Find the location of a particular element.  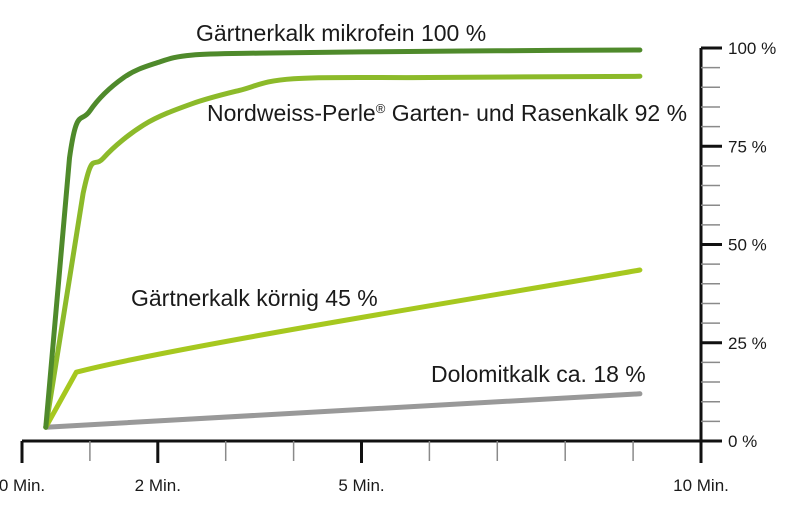

series-line-dolomitkalk is located at coordinates (343, 410).